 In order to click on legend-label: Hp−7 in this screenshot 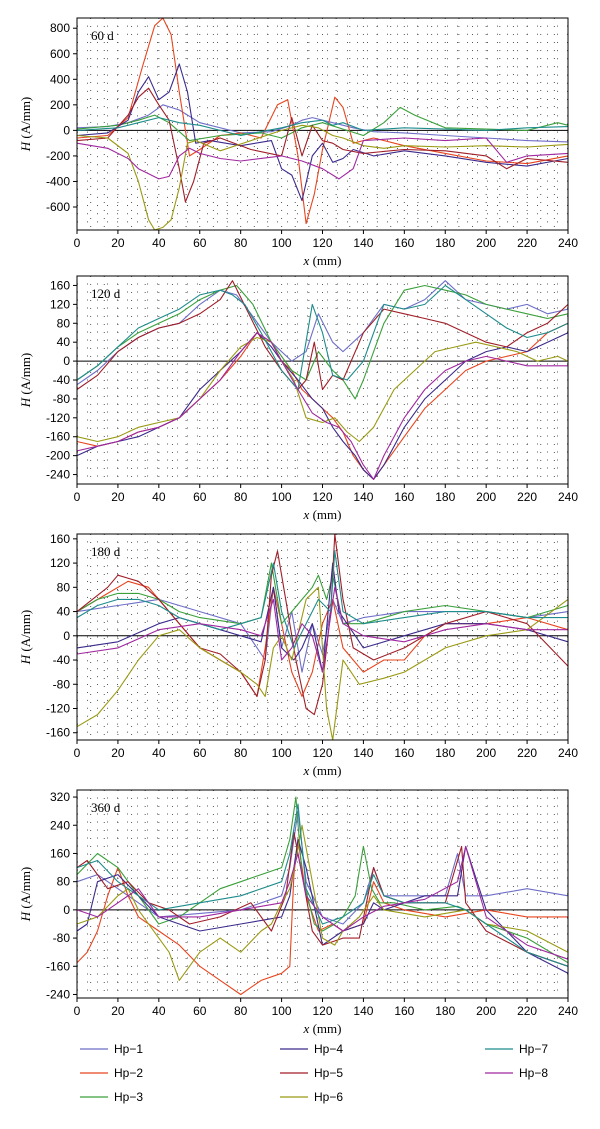, I will do `click(533, 1049)`.